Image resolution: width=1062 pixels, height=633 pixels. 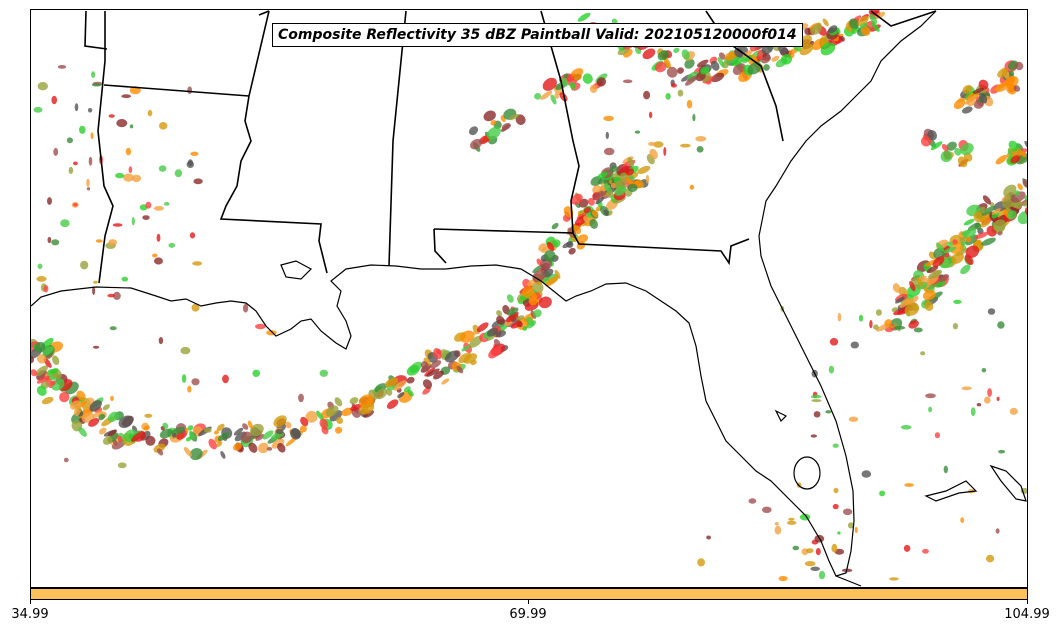 What do you see at coordinates (1027, 614) in the screenshot?
I see `colorbar-tick-label-right: 104.99` at bounding box center [1027, 614].